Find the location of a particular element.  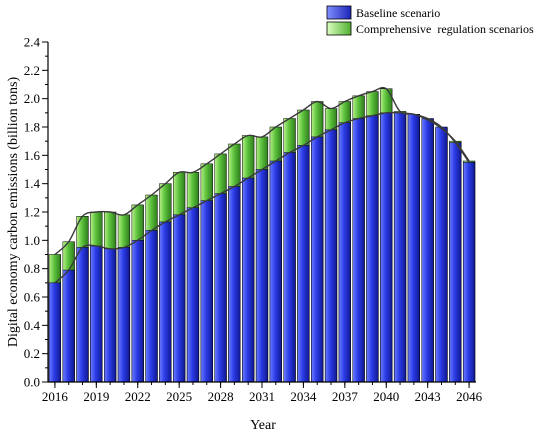

y-tick-label: 0.8 is located at coordinates (32, 268).